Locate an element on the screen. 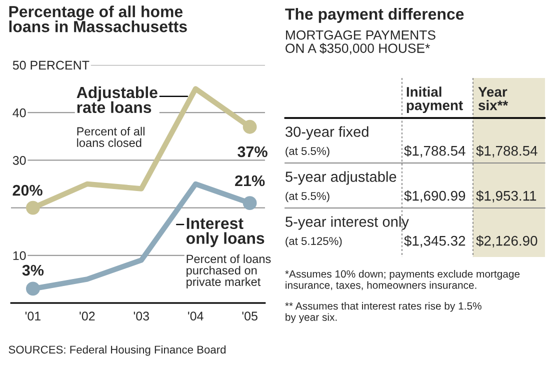 Image resolution: width=550 pixels, height=371 pixels. x-tick-label: '04 is located at coordinates (196, 316).